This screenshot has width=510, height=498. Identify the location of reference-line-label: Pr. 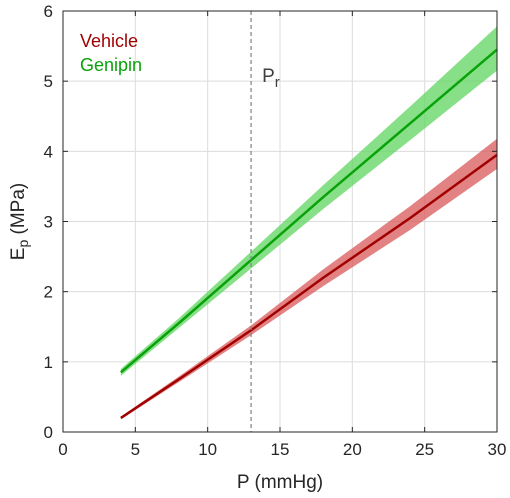
(271, 78).